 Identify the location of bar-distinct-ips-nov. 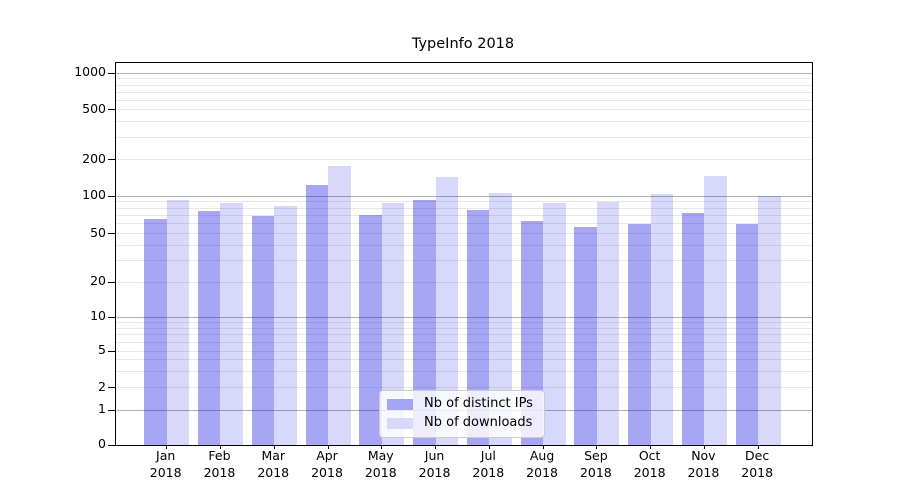
(693, 328).